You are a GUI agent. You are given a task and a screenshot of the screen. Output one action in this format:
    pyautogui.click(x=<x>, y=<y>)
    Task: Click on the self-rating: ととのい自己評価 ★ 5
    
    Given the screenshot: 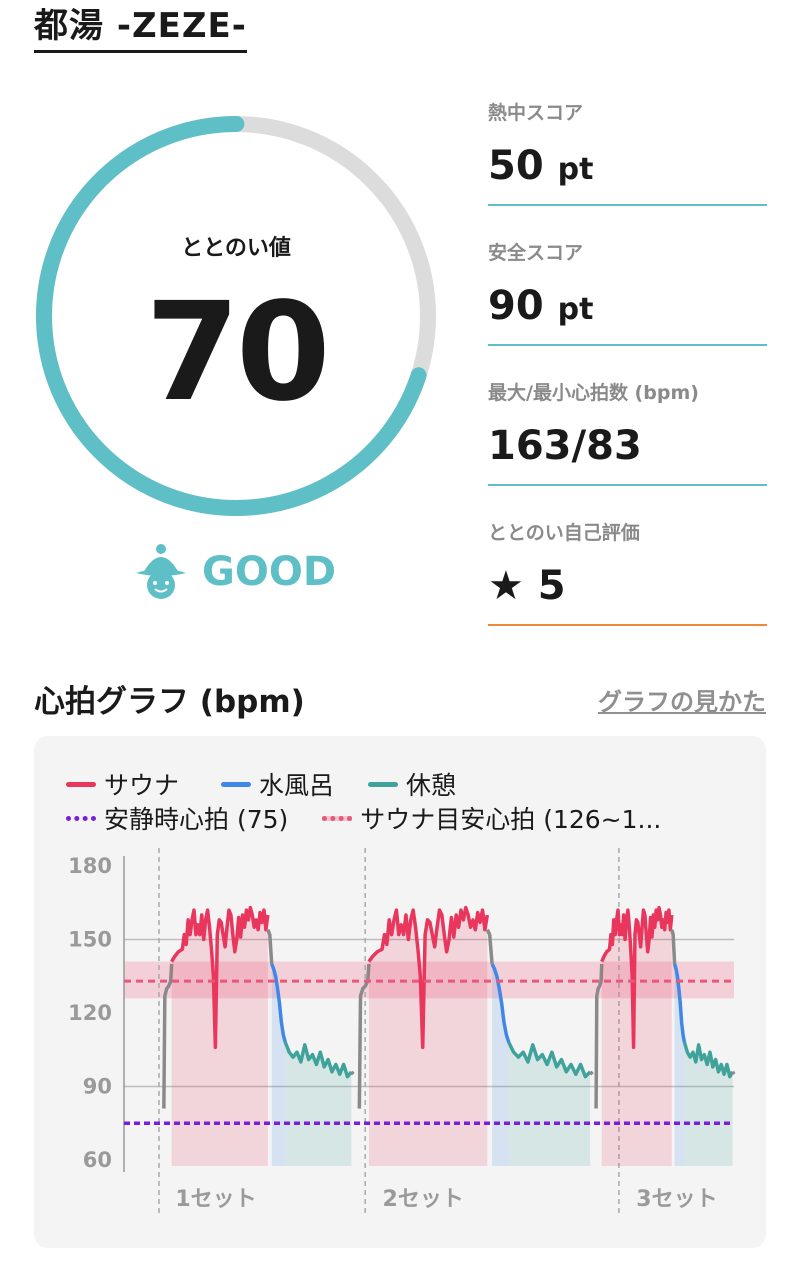 What is the action you would take?
    pyautogui.click(x=627, y=572)
    